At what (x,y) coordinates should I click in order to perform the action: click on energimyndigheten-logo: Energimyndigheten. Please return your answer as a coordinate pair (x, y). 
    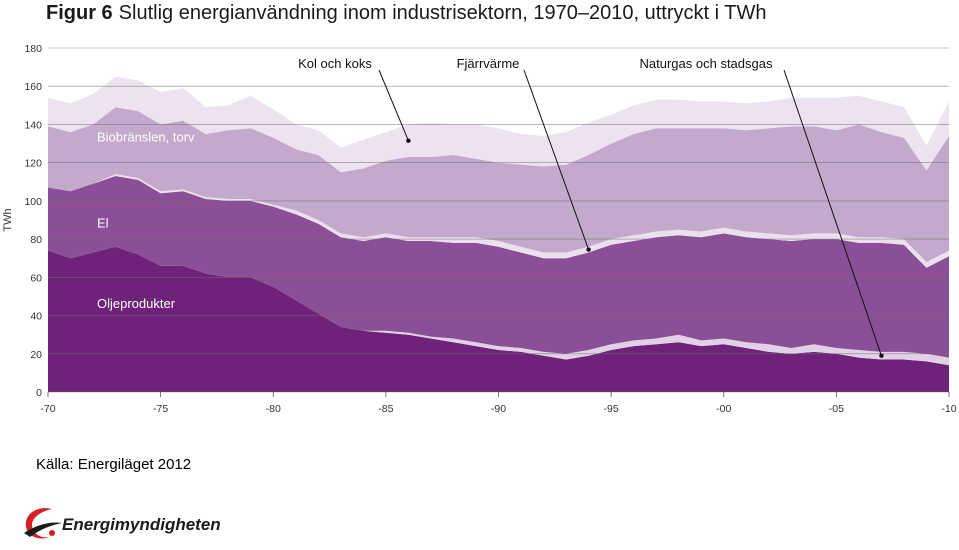
    Looking at the image, I should click on (121, 524).